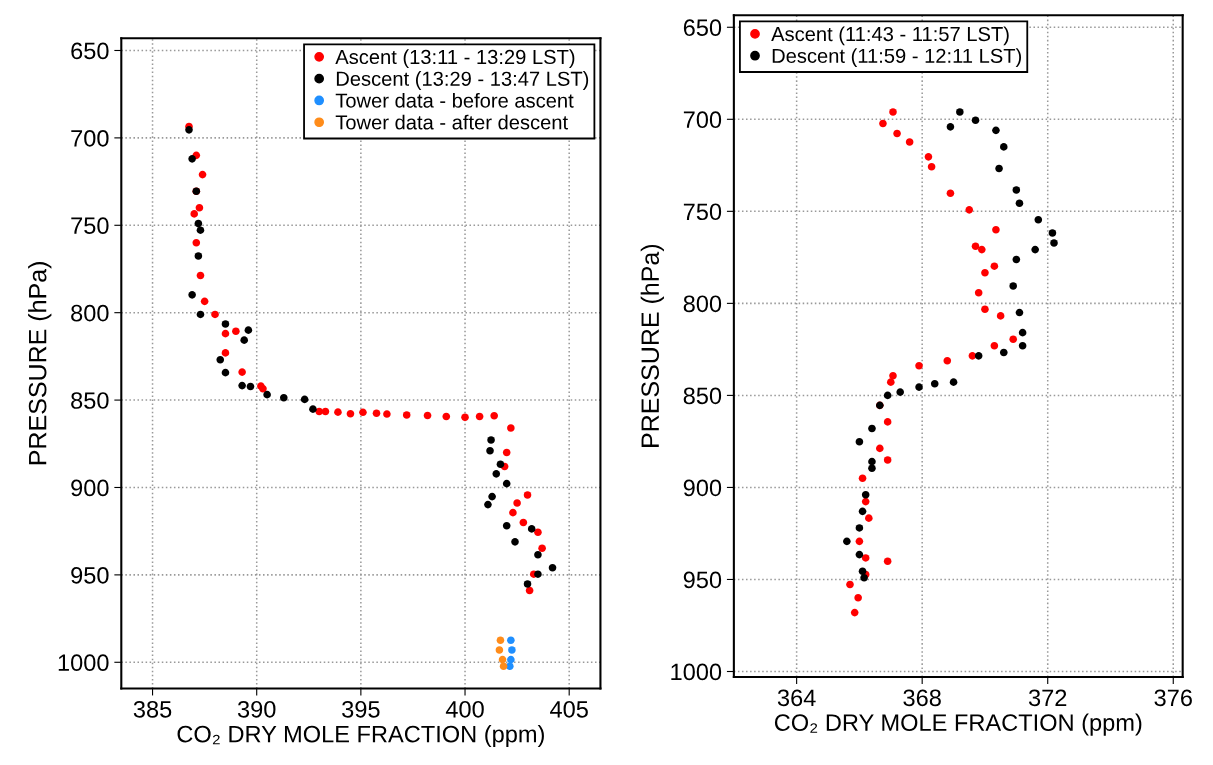  What do you see at coordinates (361, 709) in the screenshot?
I see `x-tick-label: 395` at bounding box center [361, 709].